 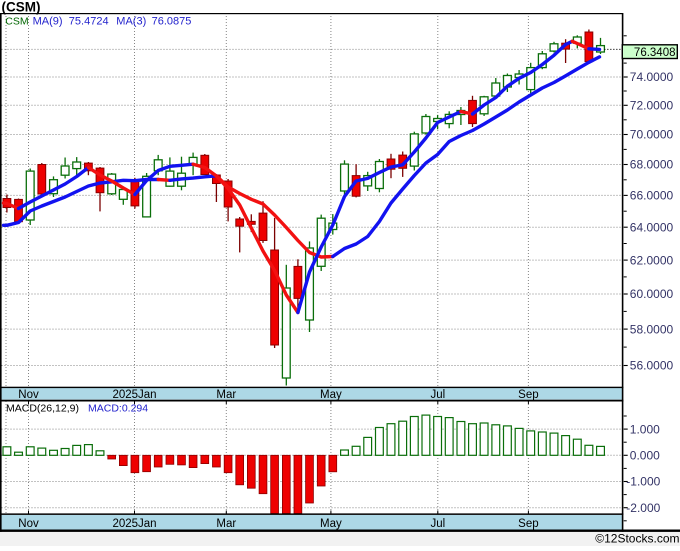 What do you see at coordinates (652, 165) in the screenshot?
I see `svg-text: 68.0000` at bounding box center [652, 165].